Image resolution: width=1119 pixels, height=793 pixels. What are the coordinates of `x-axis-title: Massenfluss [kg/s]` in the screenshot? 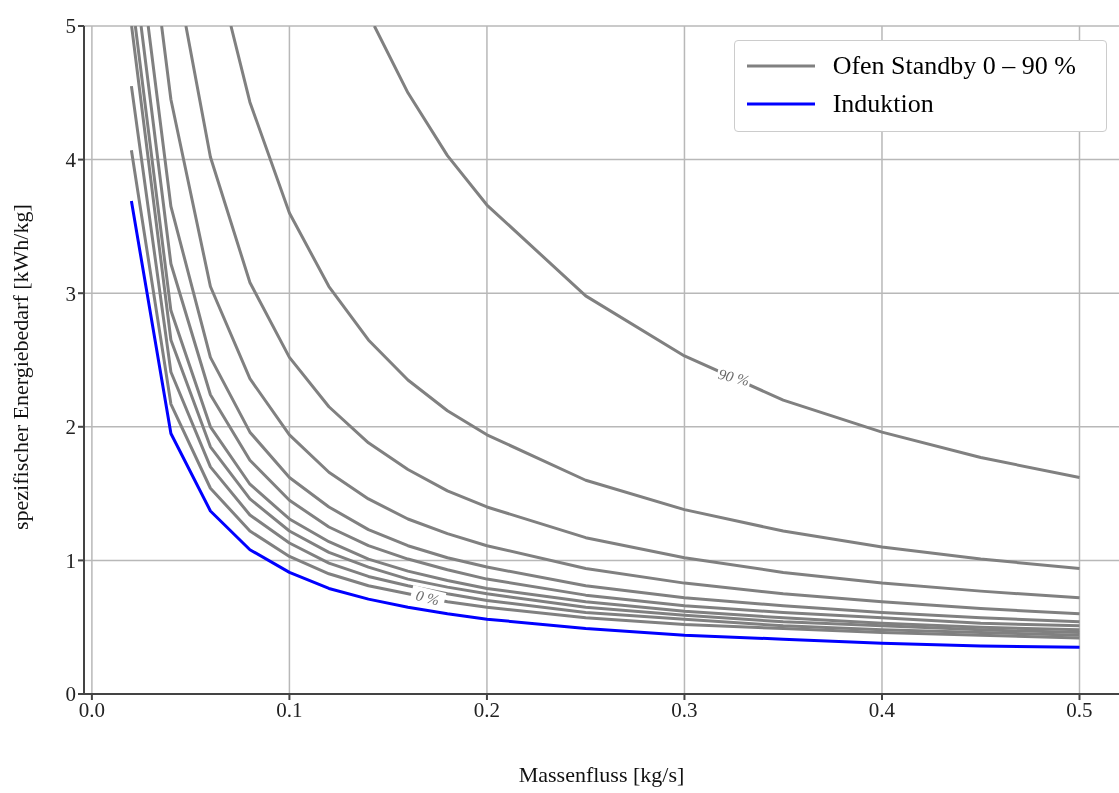 It's located at (601, 774).